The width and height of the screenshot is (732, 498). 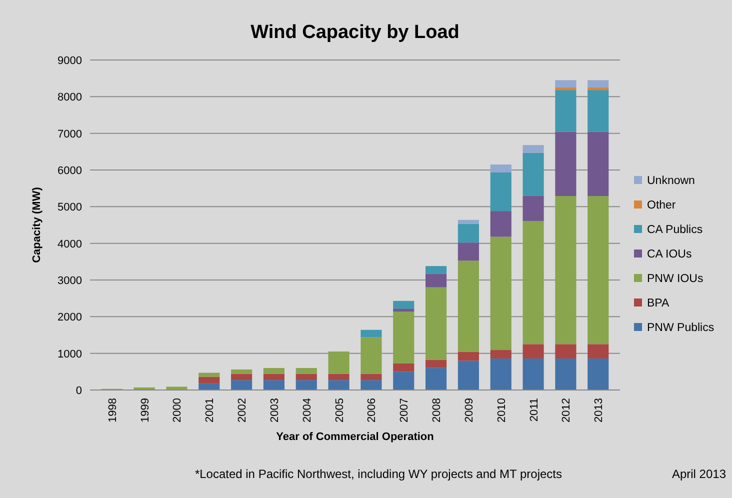 What do you see at coordinates (70, 134) in the screenshot?
I see `y-tick-label: 7000` at bounding box center [70, 134].